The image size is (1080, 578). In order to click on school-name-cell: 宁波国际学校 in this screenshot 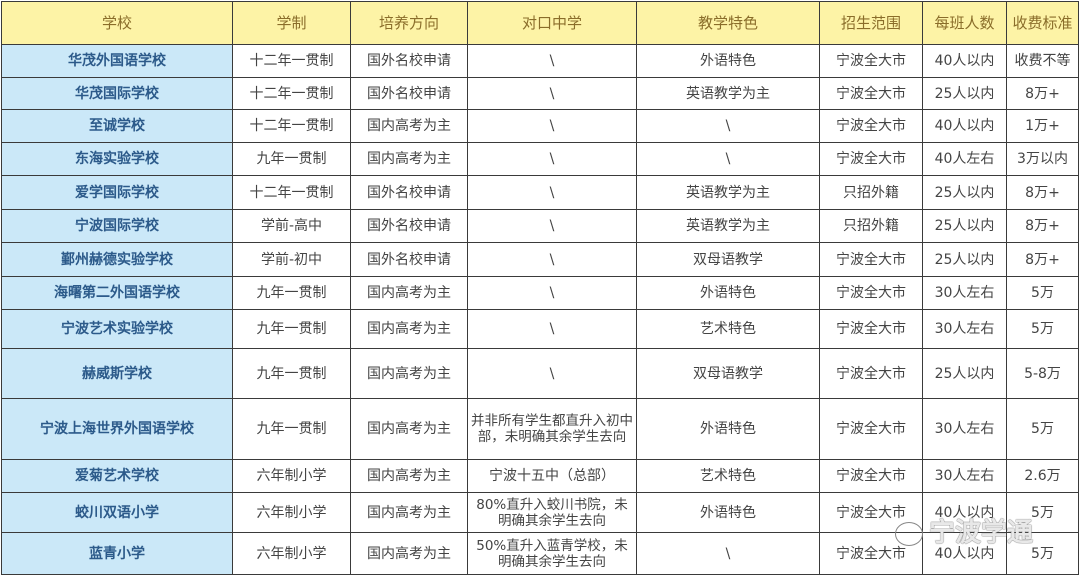, I will do `click(117, 226)`.